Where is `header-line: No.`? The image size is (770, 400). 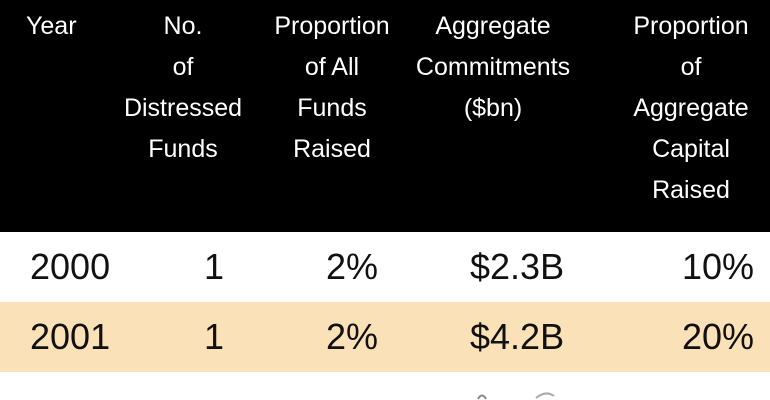
header-line: No. is located at coordinates (183, 26).